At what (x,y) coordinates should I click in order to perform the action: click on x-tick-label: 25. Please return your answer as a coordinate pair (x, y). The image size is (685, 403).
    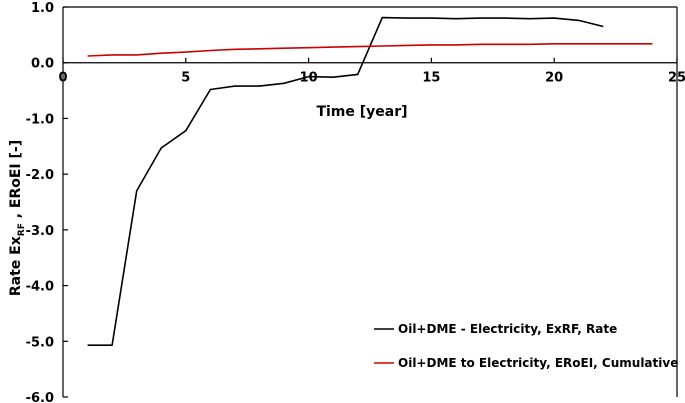
    Looking at the image, I should click on (676, 78).